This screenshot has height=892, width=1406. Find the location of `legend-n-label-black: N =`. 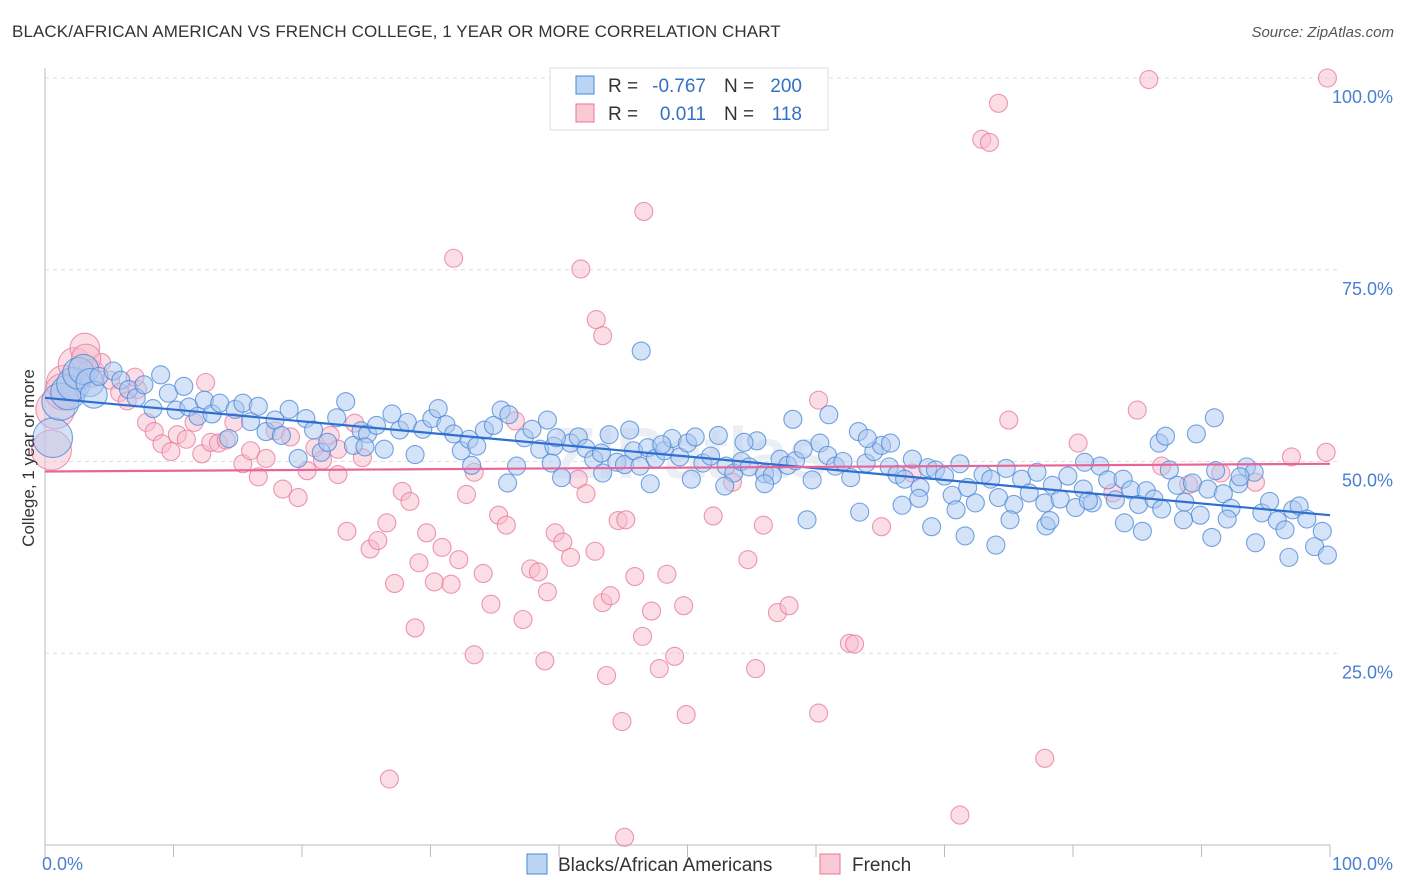

legend-n-label-black: N = is located at coordinates (739, 86).